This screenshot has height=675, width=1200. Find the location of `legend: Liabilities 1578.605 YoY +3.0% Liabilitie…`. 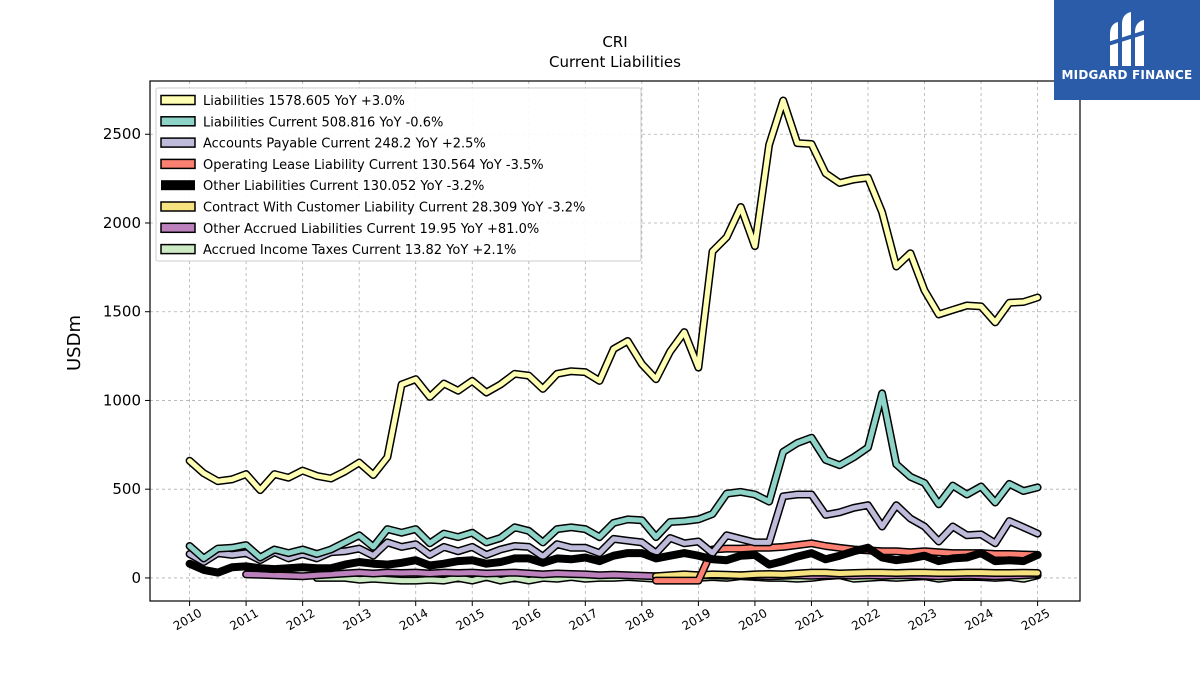

legend: Liabilities 1578.605 YoY +3.0% Liabilitie… is located at coordinates (398, 174).